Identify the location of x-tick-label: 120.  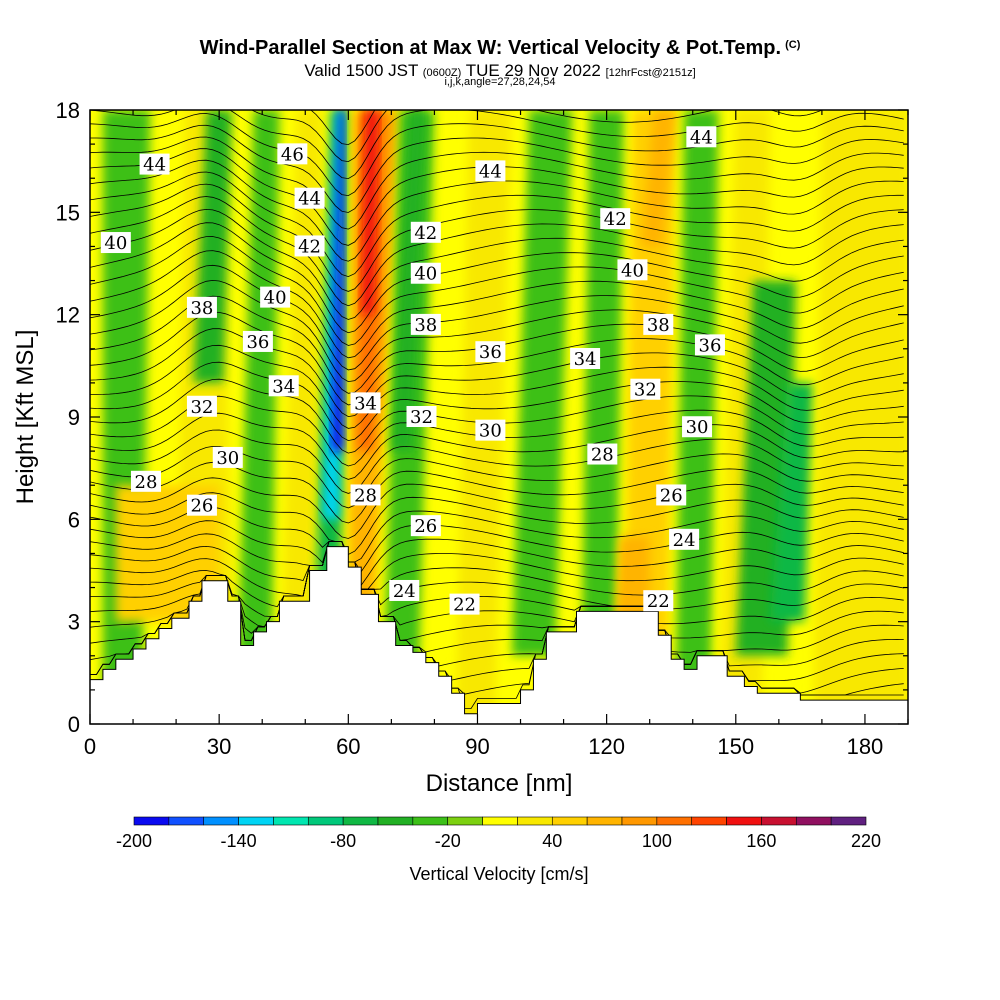
(606, 746).